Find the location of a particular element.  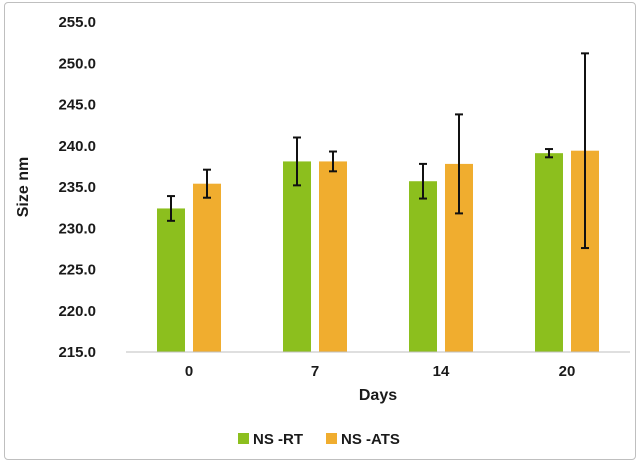

y-tick-label: 240.0 is located at coordinates (77, 146).